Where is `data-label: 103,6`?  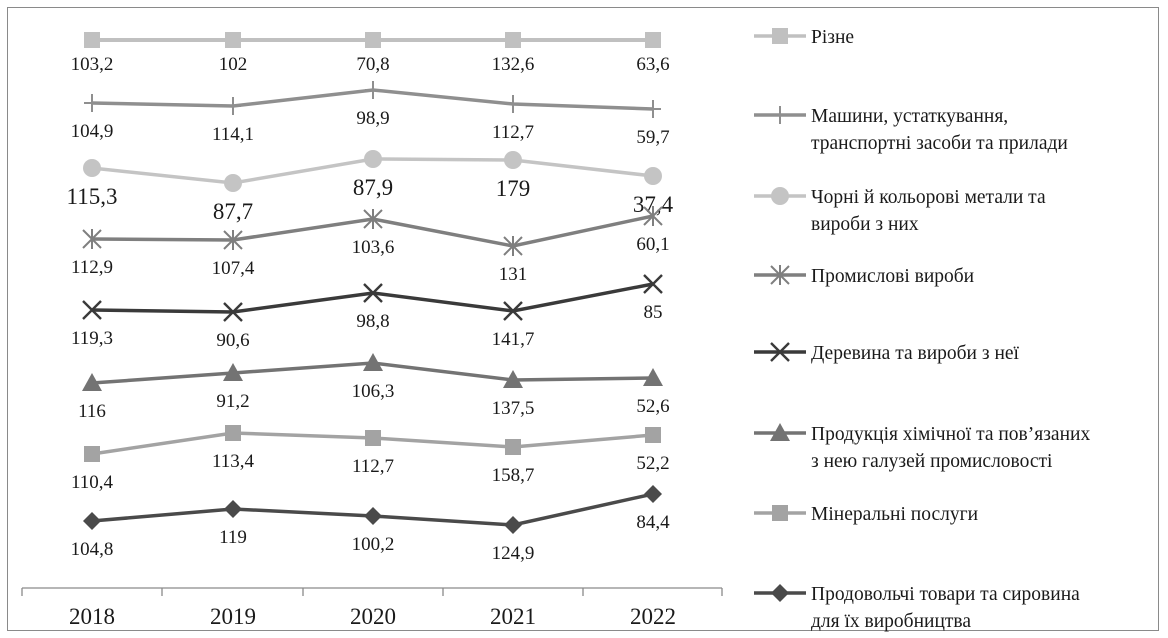 data-label: 103,6 is located at coordinates (373, 247).